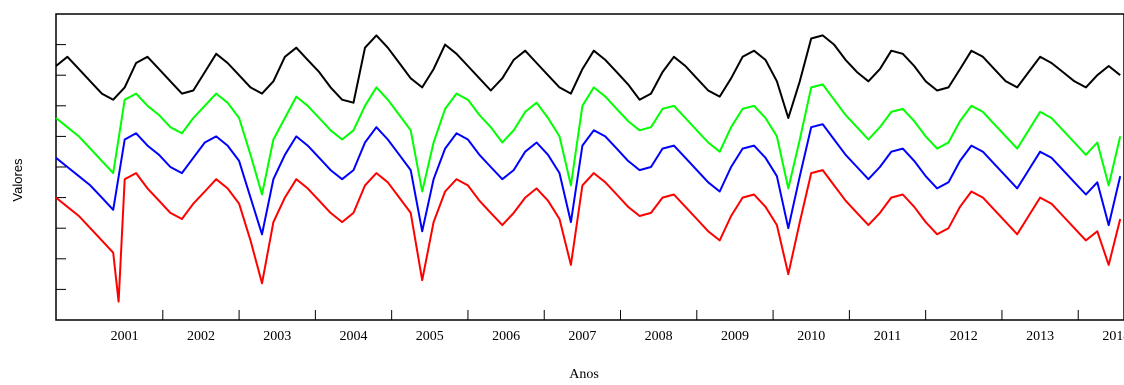 The image size is (1124, 385). I want to click on x-axis-title: Anos, so click(584, 374).